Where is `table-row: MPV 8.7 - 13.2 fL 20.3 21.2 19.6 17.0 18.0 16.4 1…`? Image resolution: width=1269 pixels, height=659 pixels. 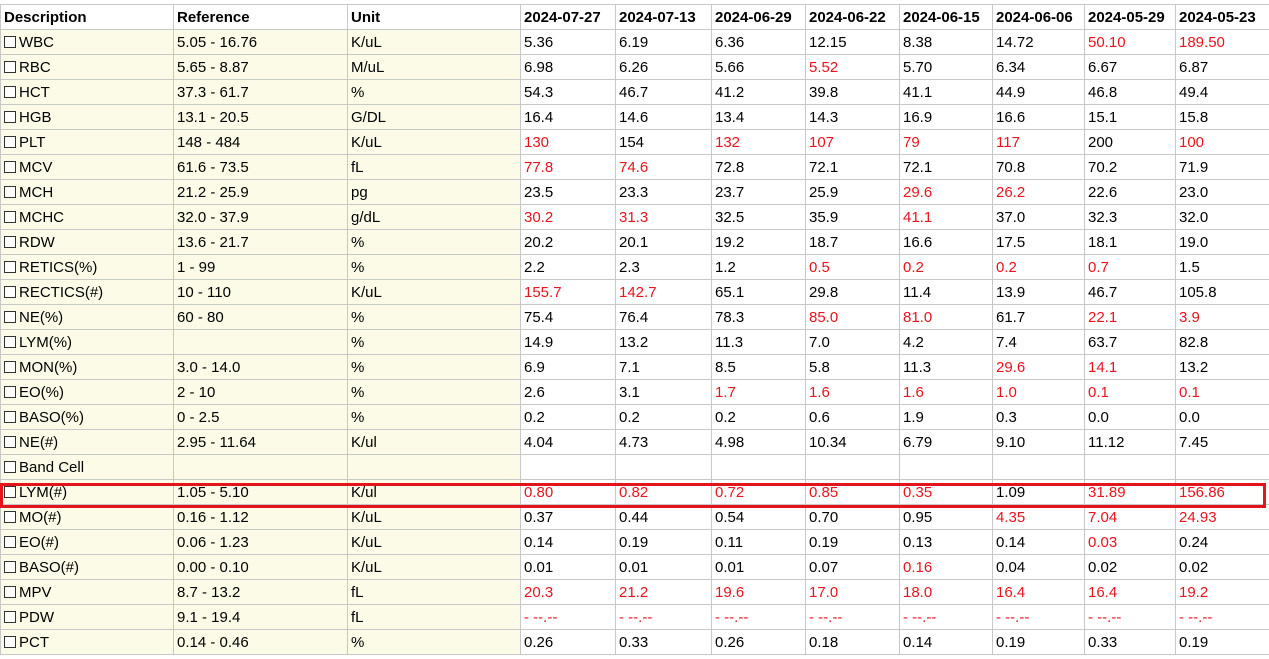
table-row: MPV 8.7 - 13.2 fL 20.3 21.2 19.6 17.0 18.0 16.4 1… is located at coordinates (634, 592).